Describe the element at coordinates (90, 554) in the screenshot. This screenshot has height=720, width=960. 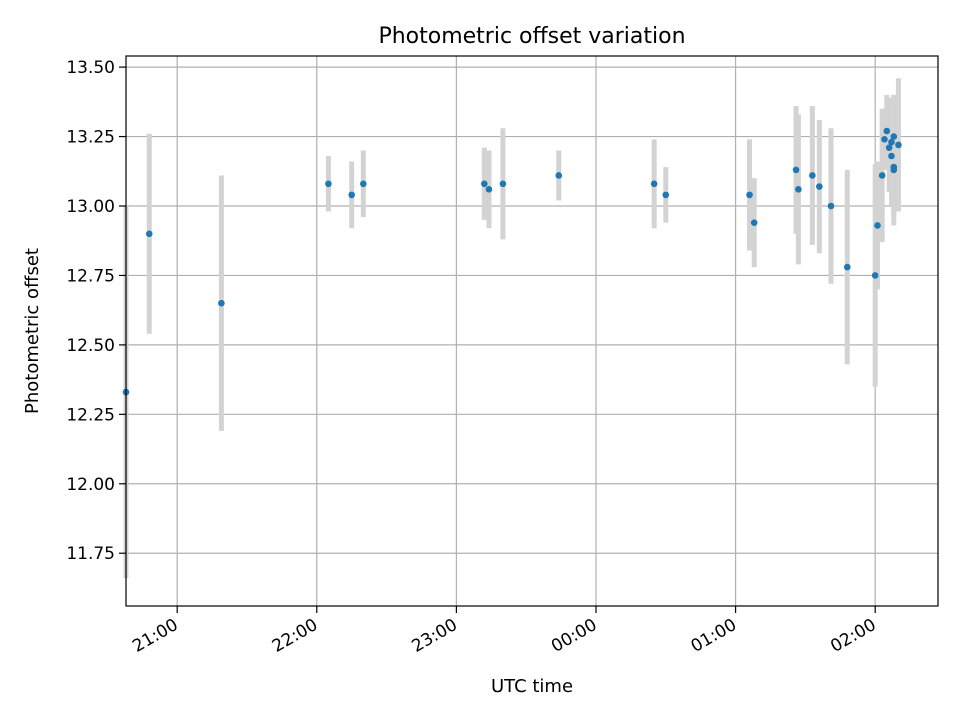
I see `y-tick-label: 11.75` at that location.